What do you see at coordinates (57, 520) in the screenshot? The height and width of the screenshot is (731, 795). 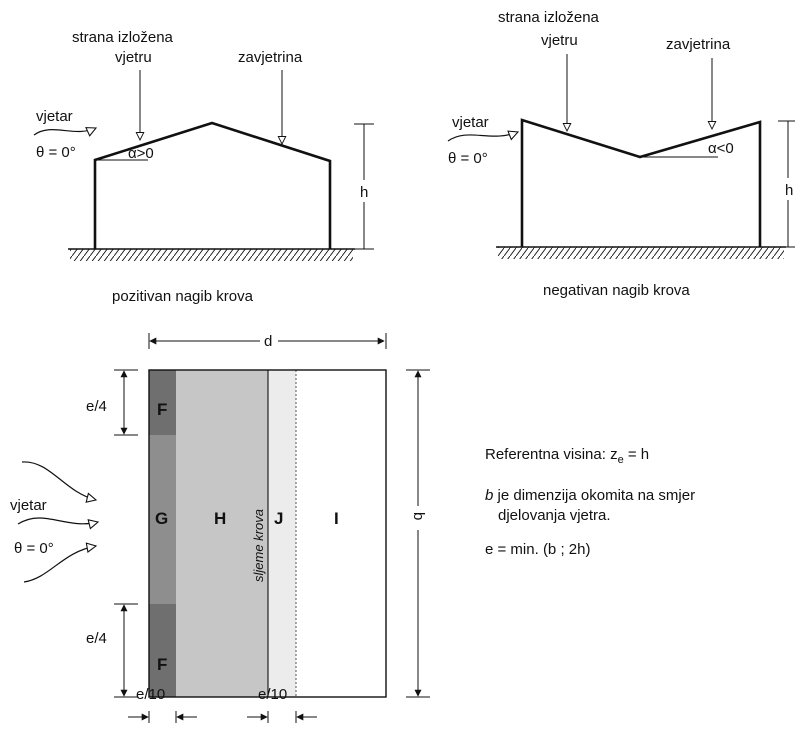 I see `wind-arrow-middle` at bounding box center [57, 520].